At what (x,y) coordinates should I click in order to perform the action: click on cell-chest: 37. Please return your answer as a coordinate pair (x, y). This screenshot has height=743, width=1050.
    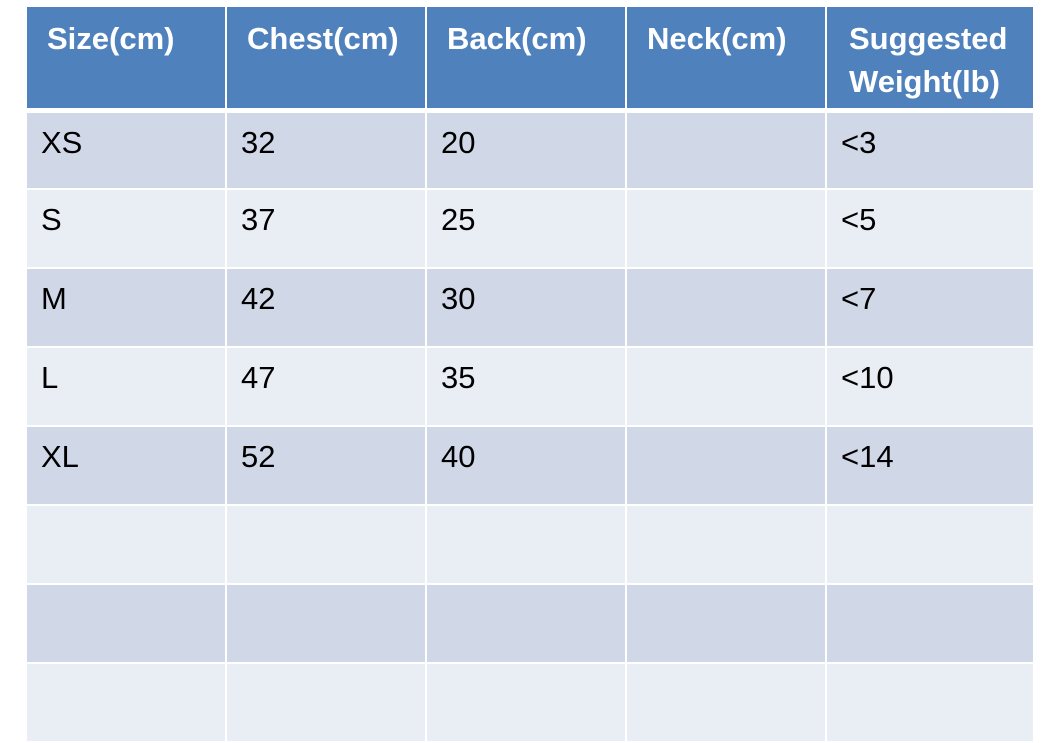
    Looking at the image, I should click on (326, 228).